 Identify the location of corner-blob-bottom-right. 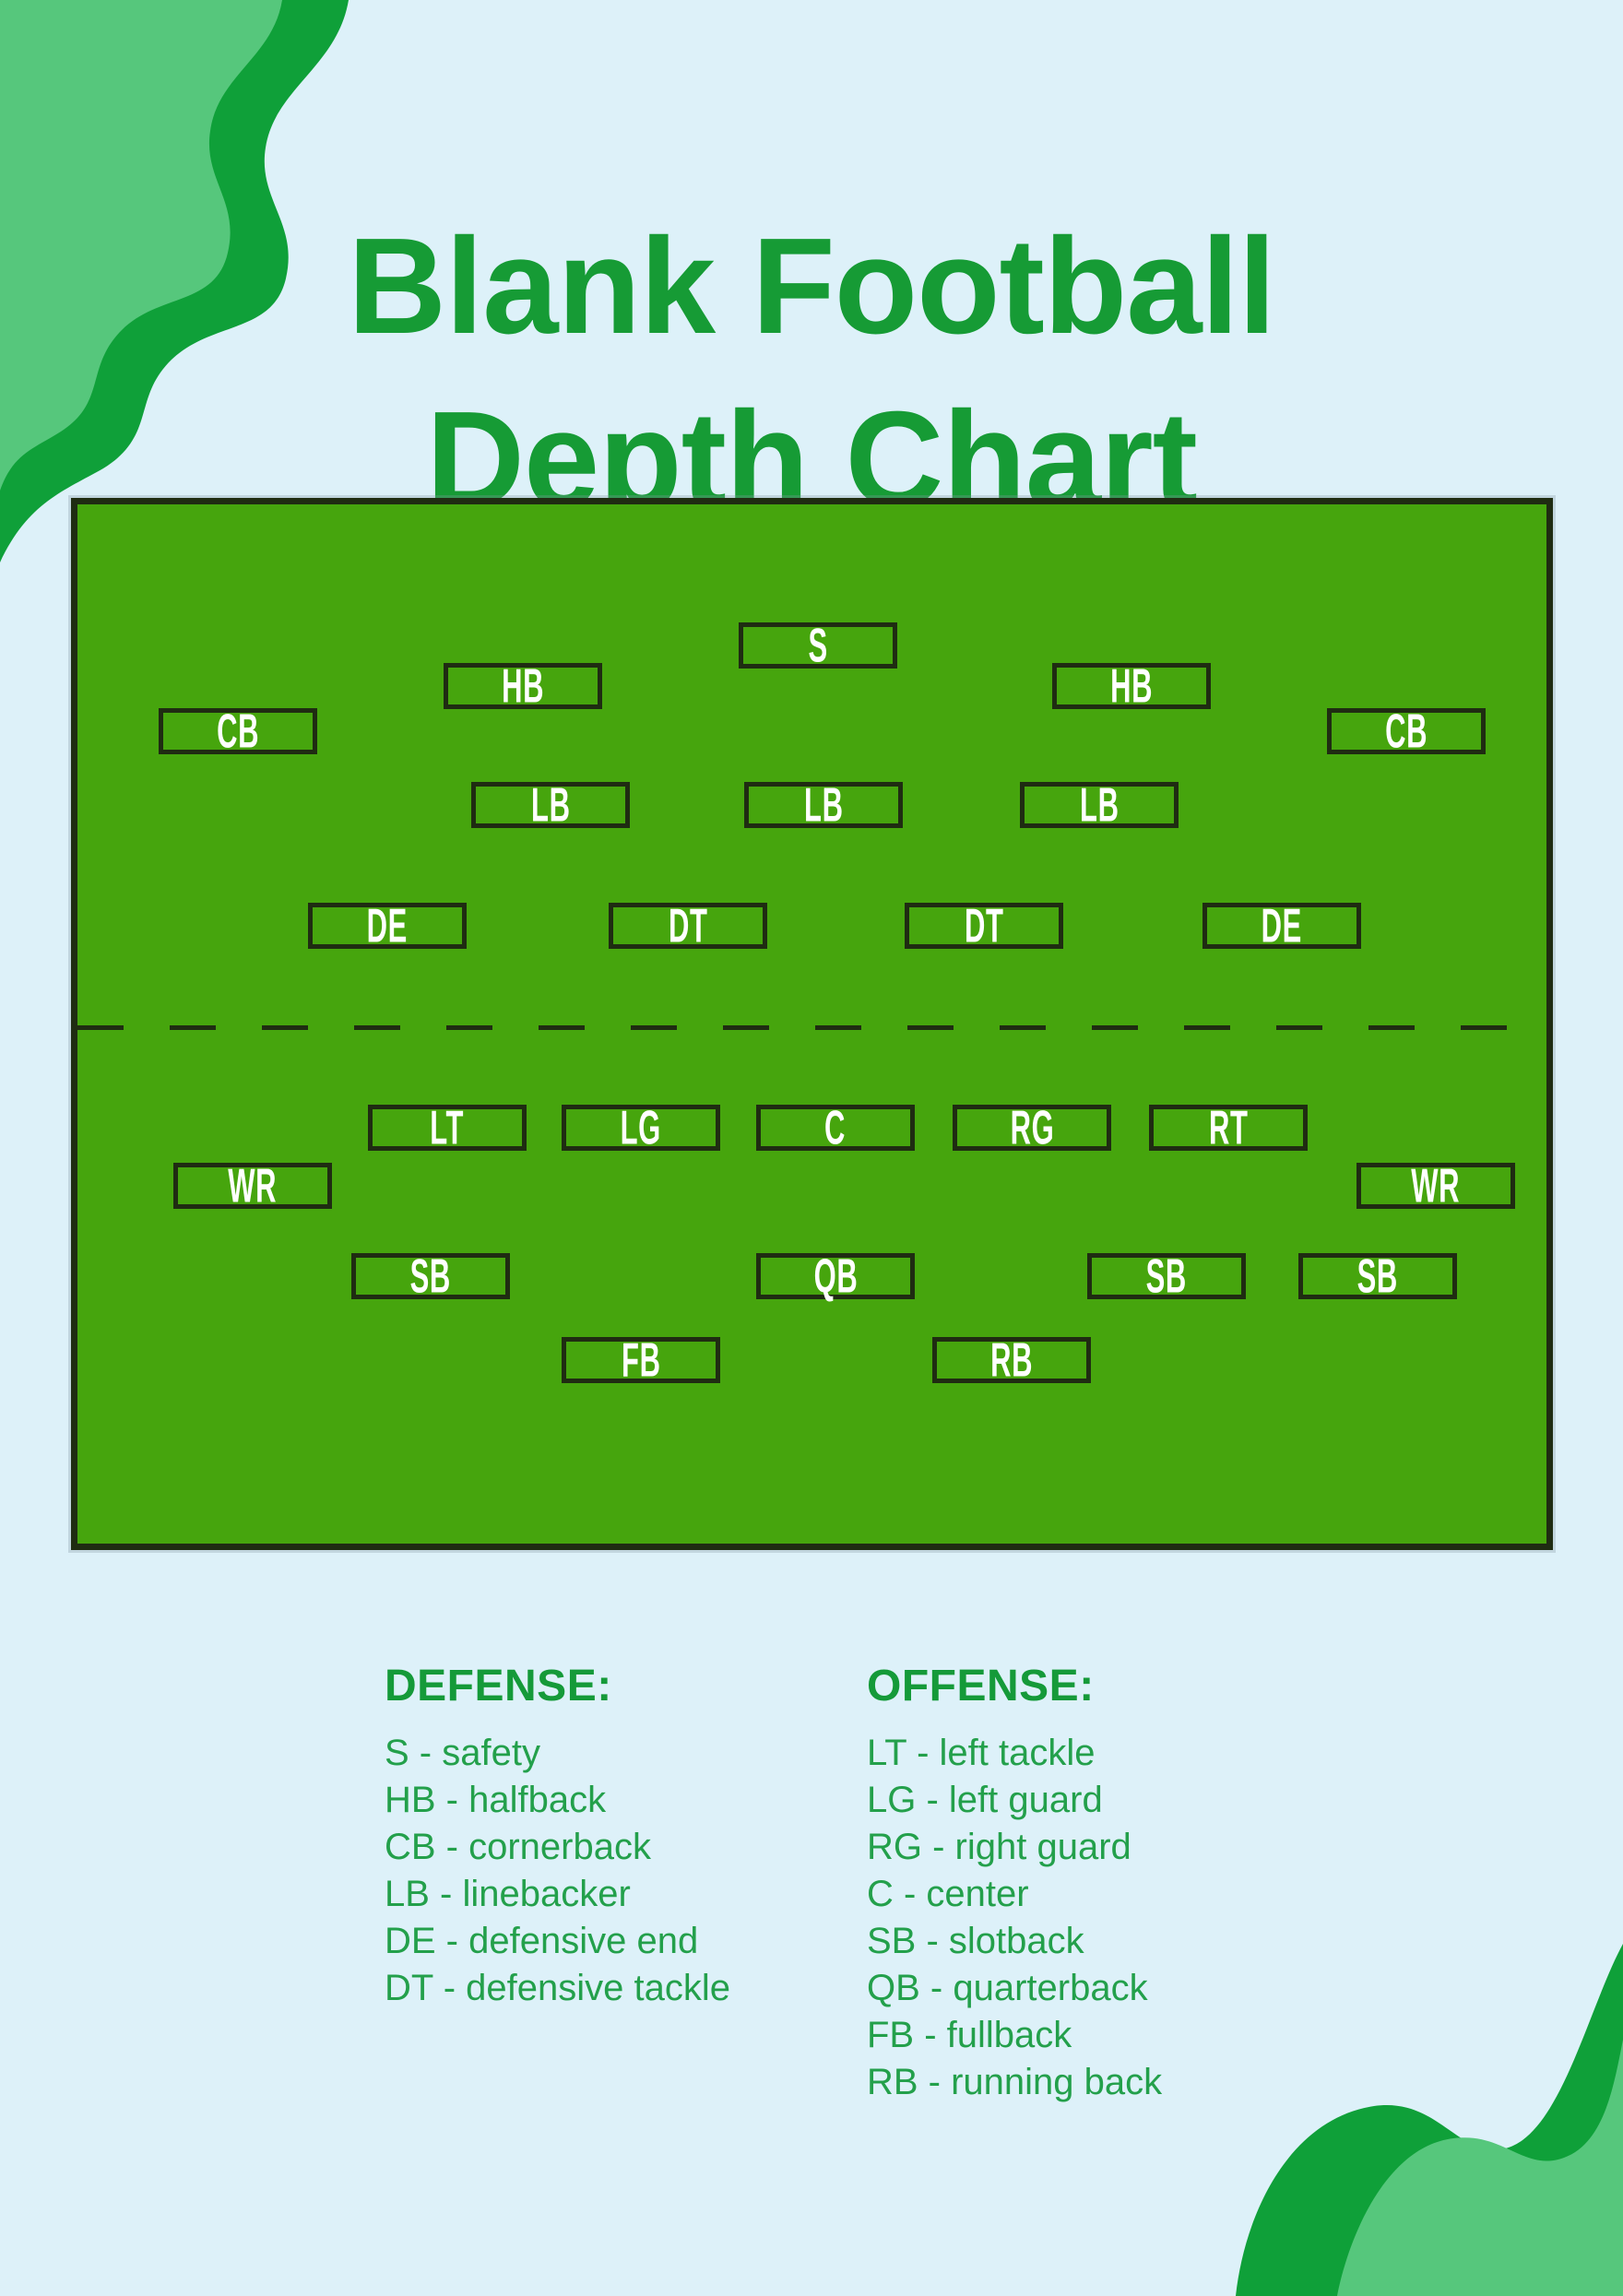
(1429, 2120).